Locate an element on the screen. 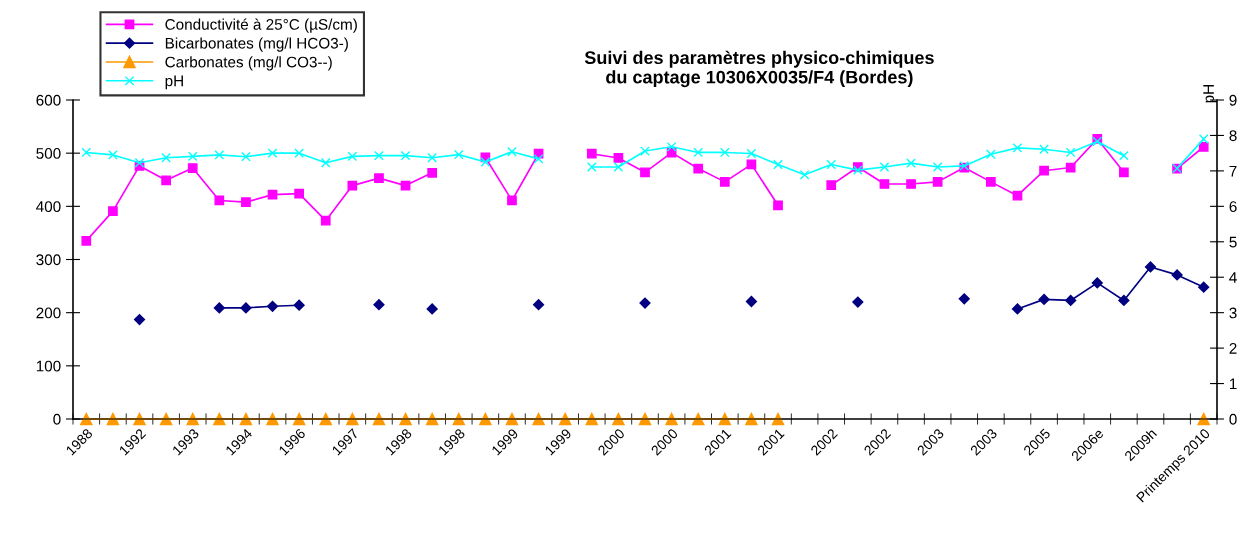 Image resolution: width=1240 pixels, height=549 pixels. y-tick-label: 200 is located at coordinates (48, 313).